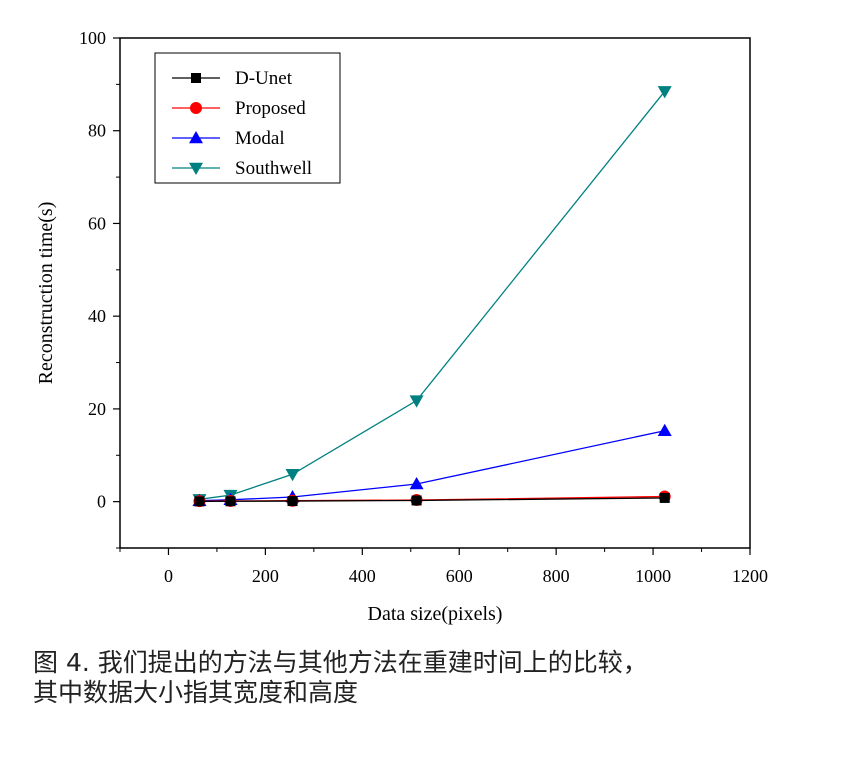  Describe the element at coordinates (97, 223) in the screenshot. I see `y-tick-label: 60` at that location.